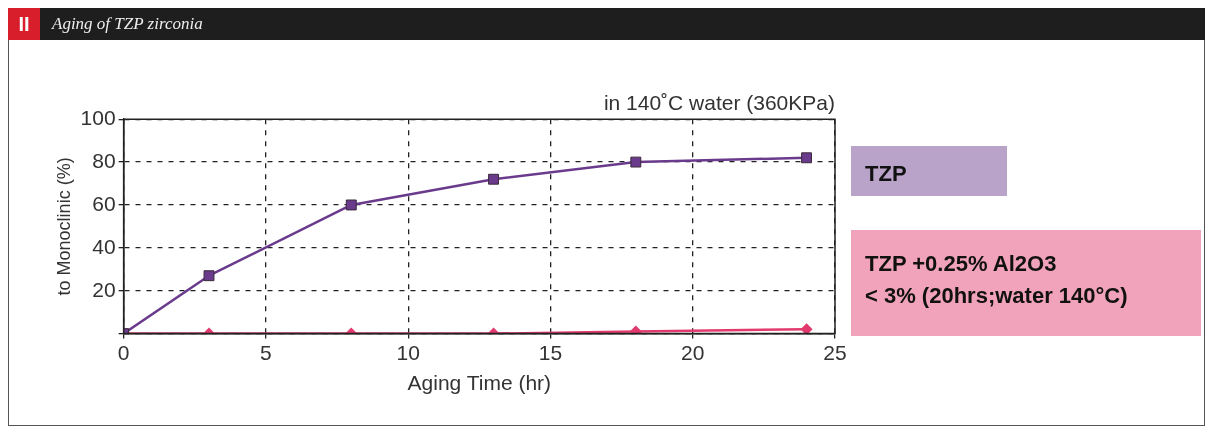  I want to click on y-tick-label: 80, so click(104, 160).